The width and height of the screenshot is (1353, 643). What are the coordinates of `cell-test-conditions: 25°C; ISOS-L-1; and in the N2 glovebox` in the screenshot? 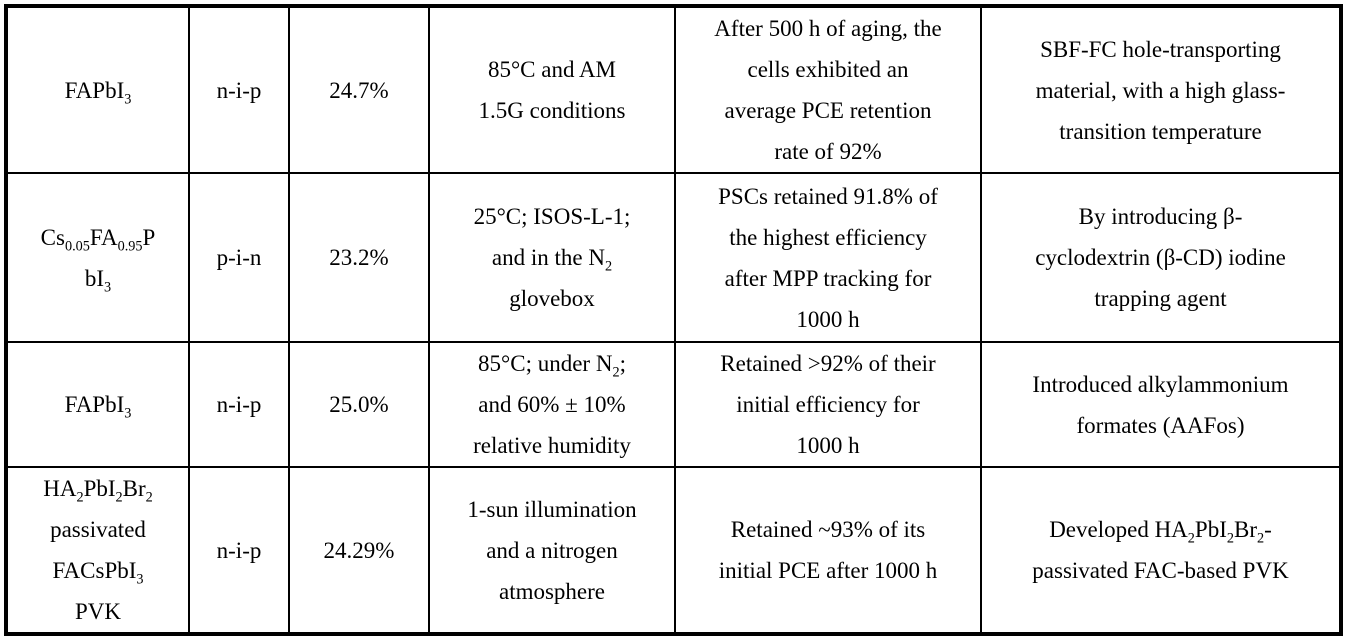 It's located at (552, 257).